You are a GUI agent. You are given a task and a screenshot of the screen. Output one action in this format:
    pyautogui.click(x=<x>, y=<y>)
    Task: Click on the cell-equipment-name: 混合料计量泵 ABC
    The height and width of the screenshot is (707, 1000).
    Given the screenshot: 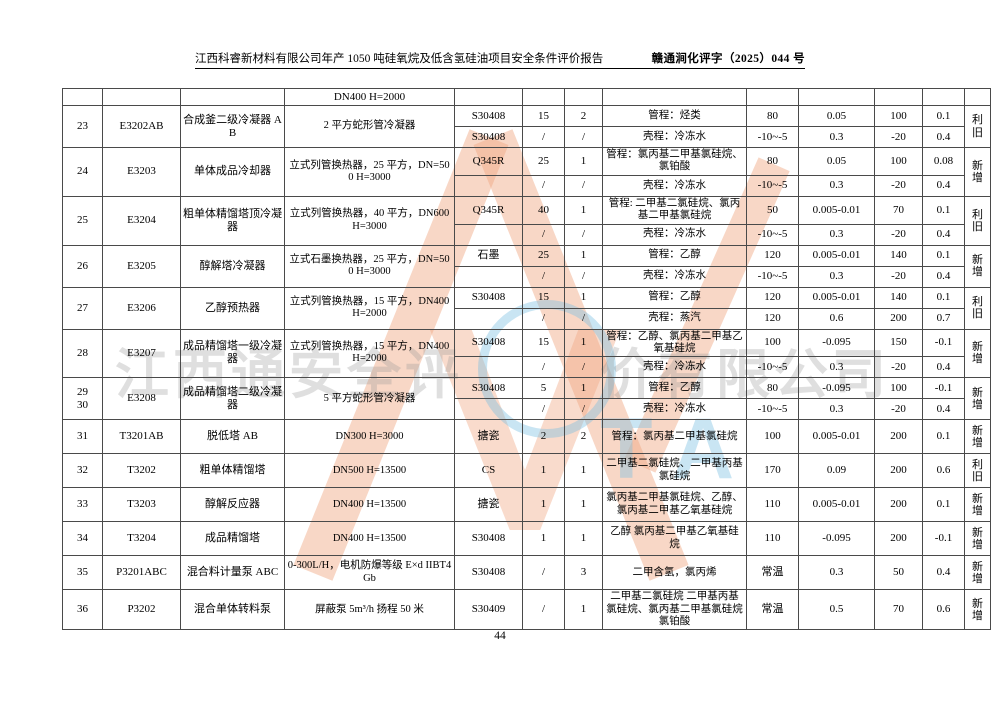 What is the action you would take?
    pyautogui.click(x=232, y=573)
    